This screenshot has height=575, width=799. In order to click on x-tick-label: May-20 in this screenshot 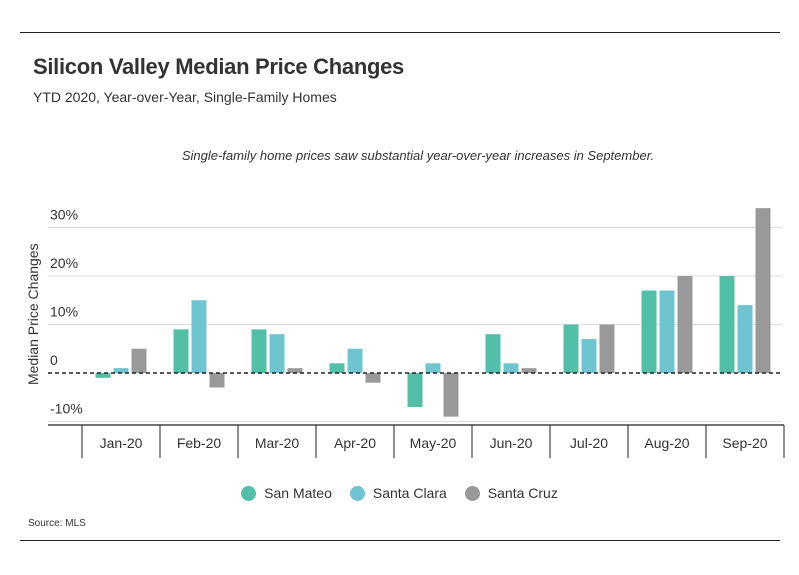, I will do `click(433, 443)`.